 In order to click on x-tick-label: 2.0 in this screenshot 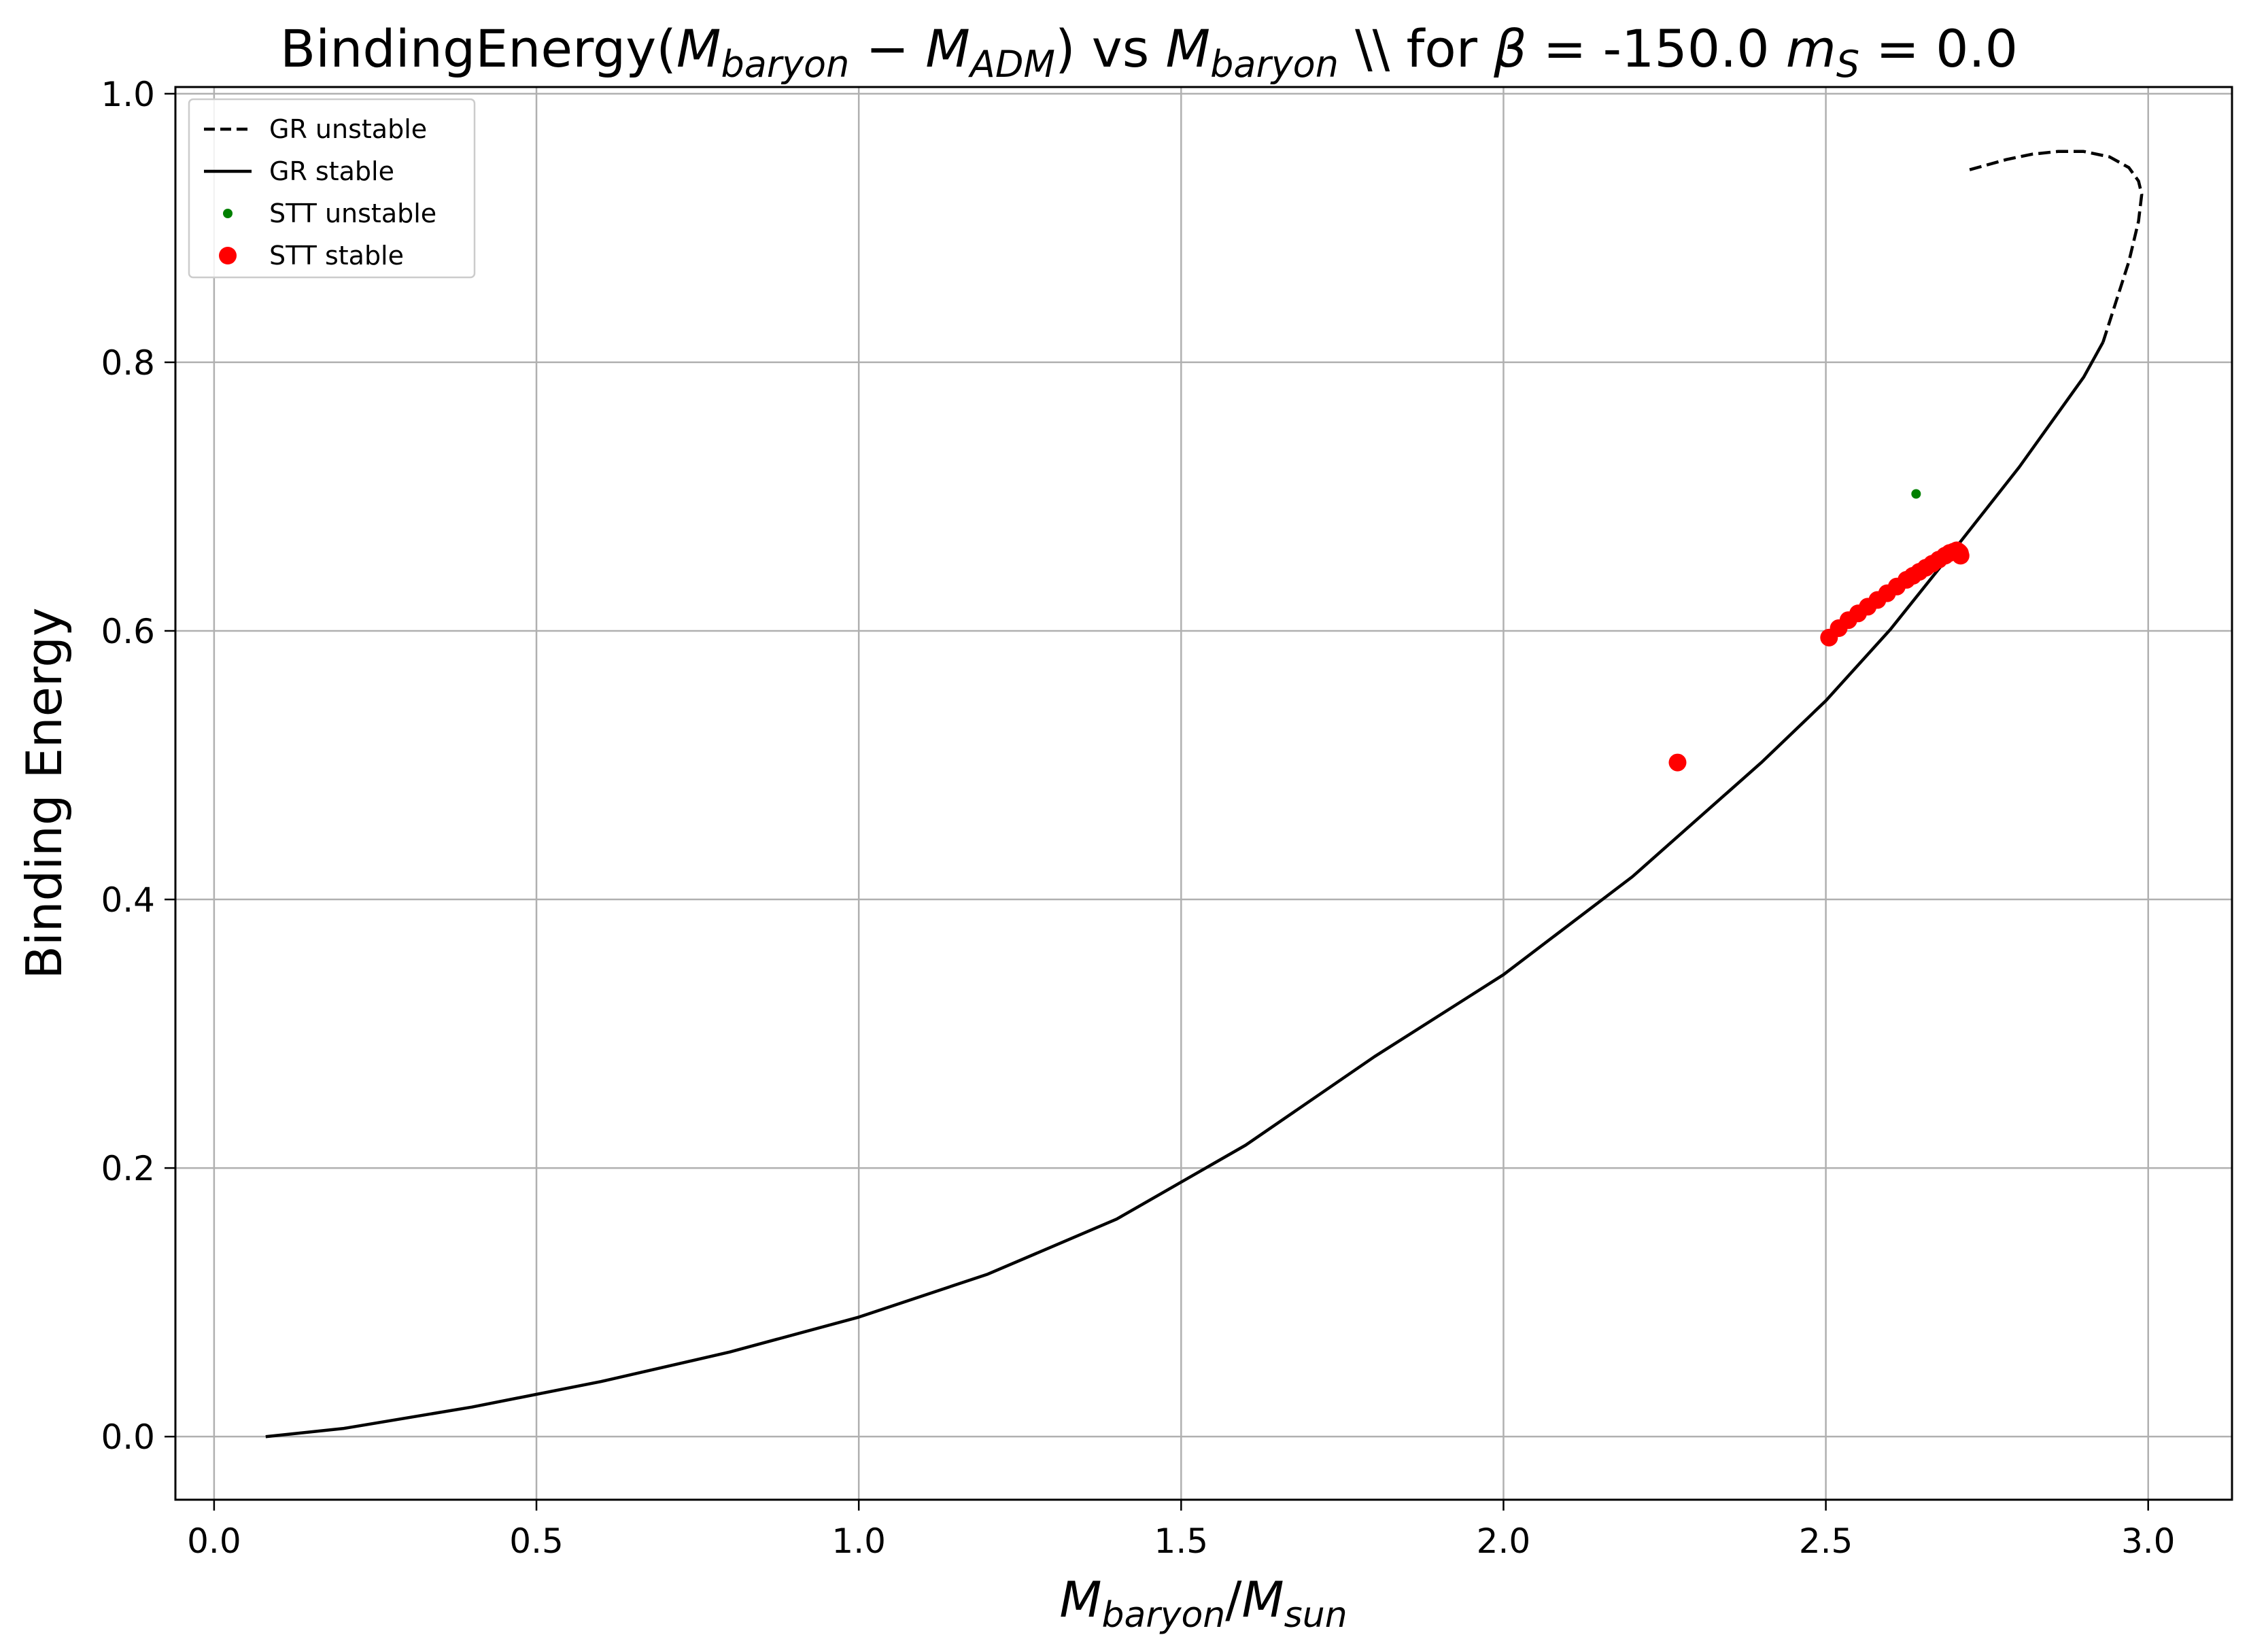, I will do `click(1504, 1541)`.